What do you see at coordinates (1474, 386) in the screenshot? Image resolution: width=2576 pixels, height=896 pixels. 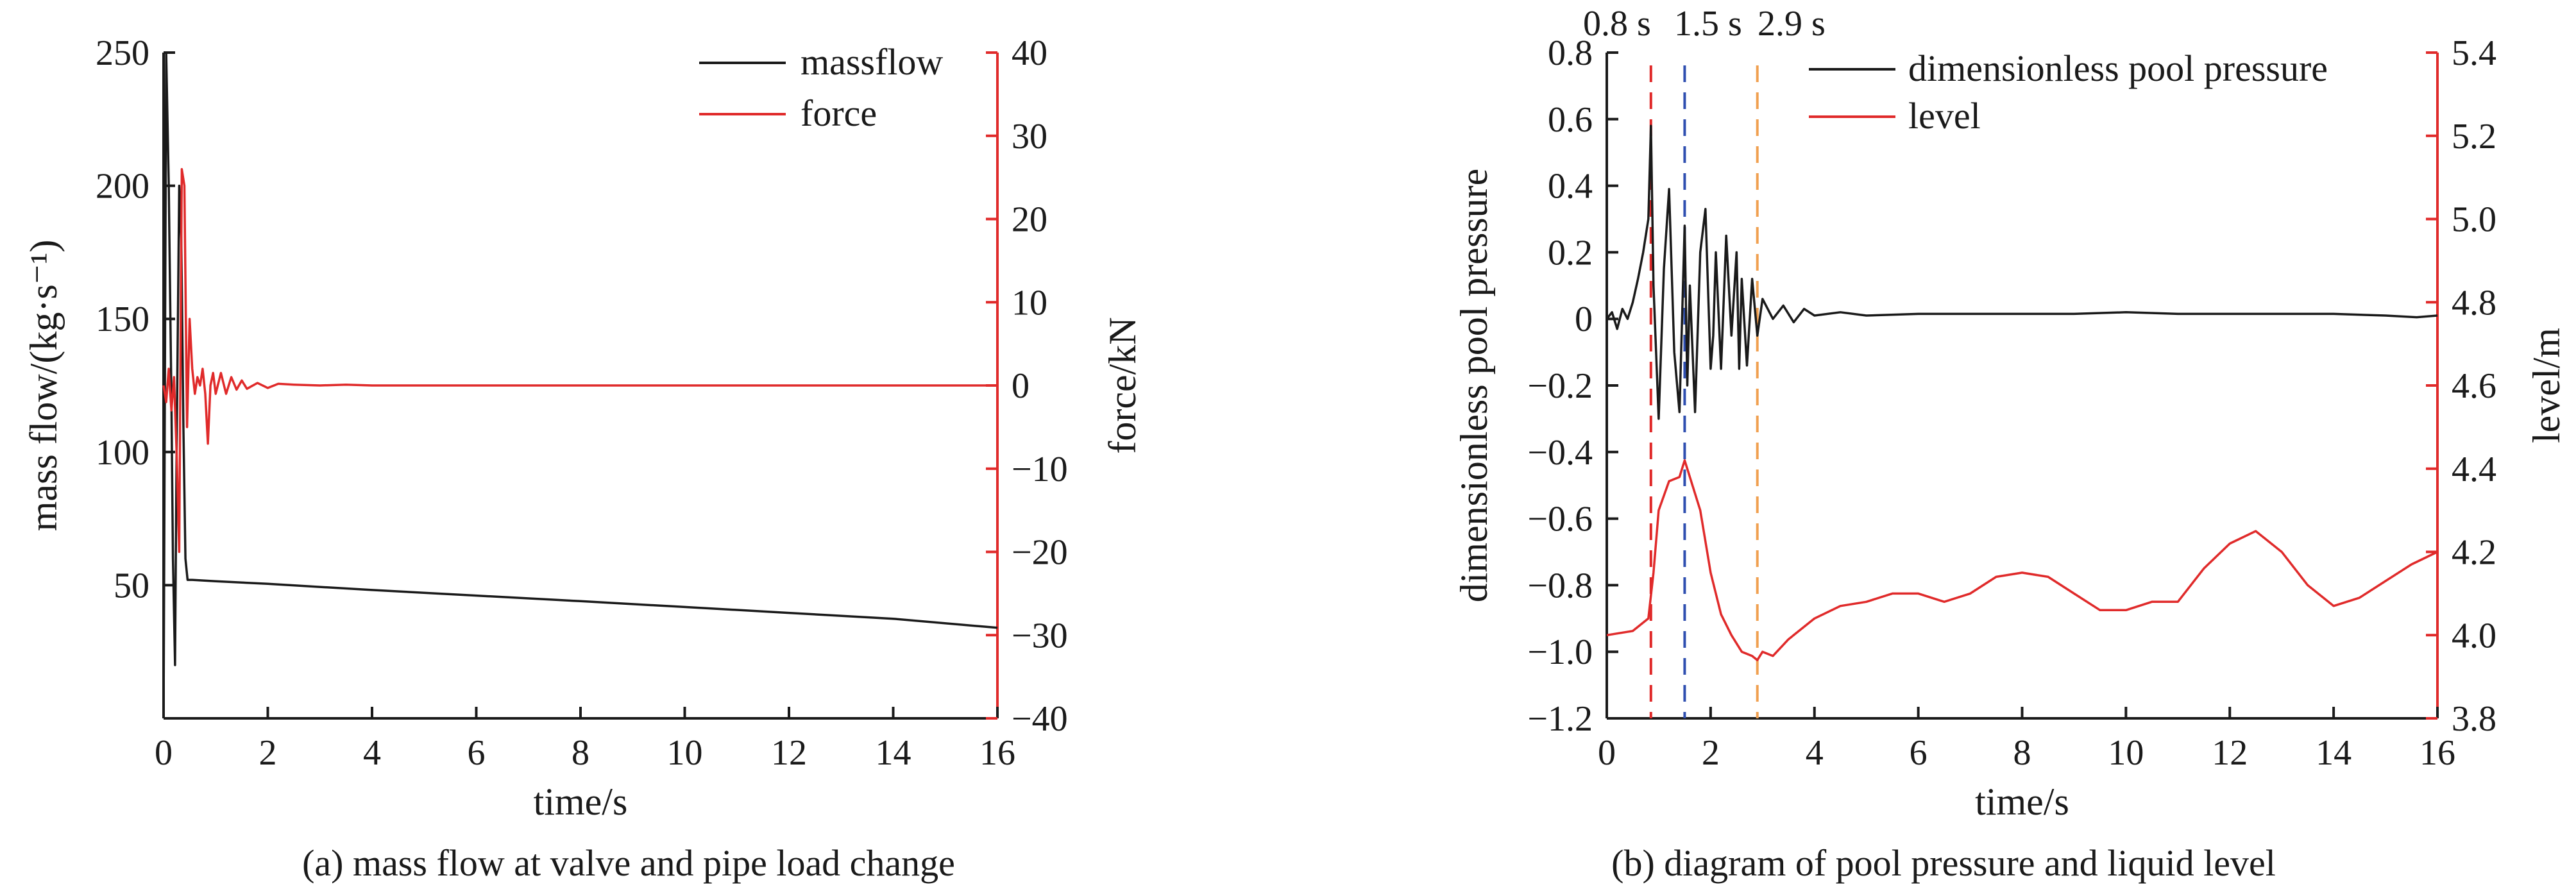 I see `y-axis-left-title: dimensionless pool pressure` at bounding box center [1474, 386].